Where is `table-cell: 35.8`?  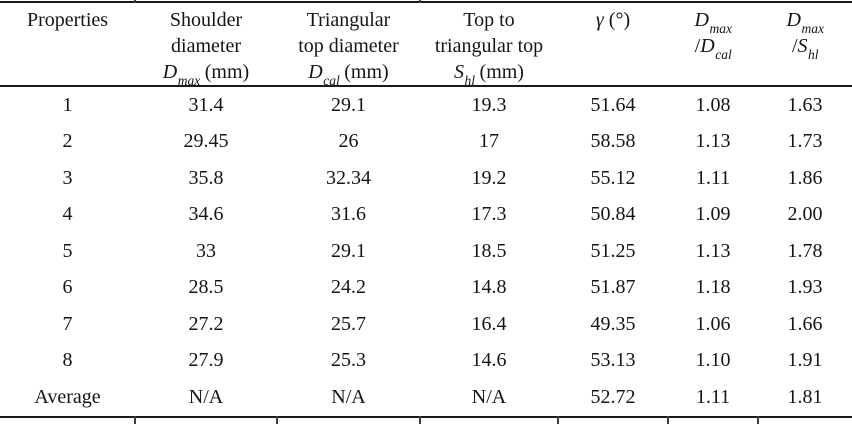 table-cell: 35.8 is located at coordinates (206, 177).